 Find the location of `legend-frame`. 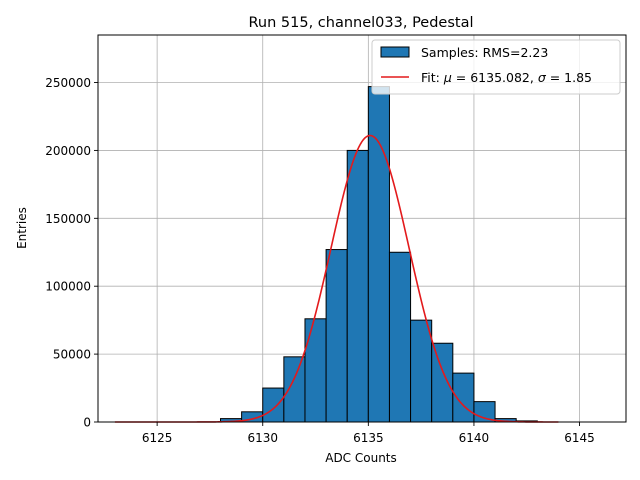

legend-frame is located at coordinates (496, 67).